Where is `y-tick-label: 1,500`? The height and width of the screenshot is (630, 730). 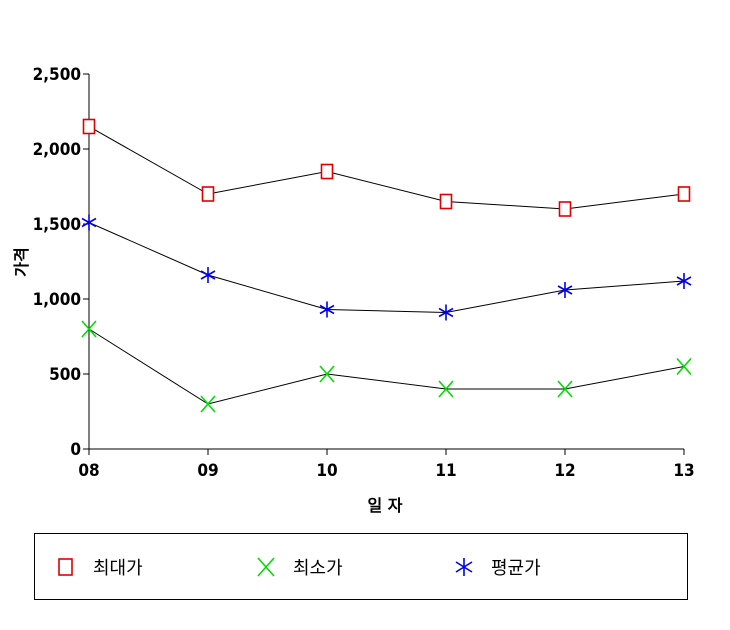
y-tick-label: 1,500 is located at coordinates (57, 225).